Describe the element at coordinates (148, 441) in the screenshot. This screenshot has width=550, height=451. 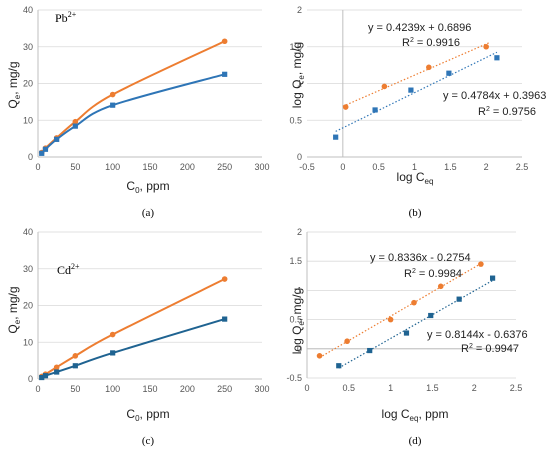
I see `panel-c-label: (c)` at that location.